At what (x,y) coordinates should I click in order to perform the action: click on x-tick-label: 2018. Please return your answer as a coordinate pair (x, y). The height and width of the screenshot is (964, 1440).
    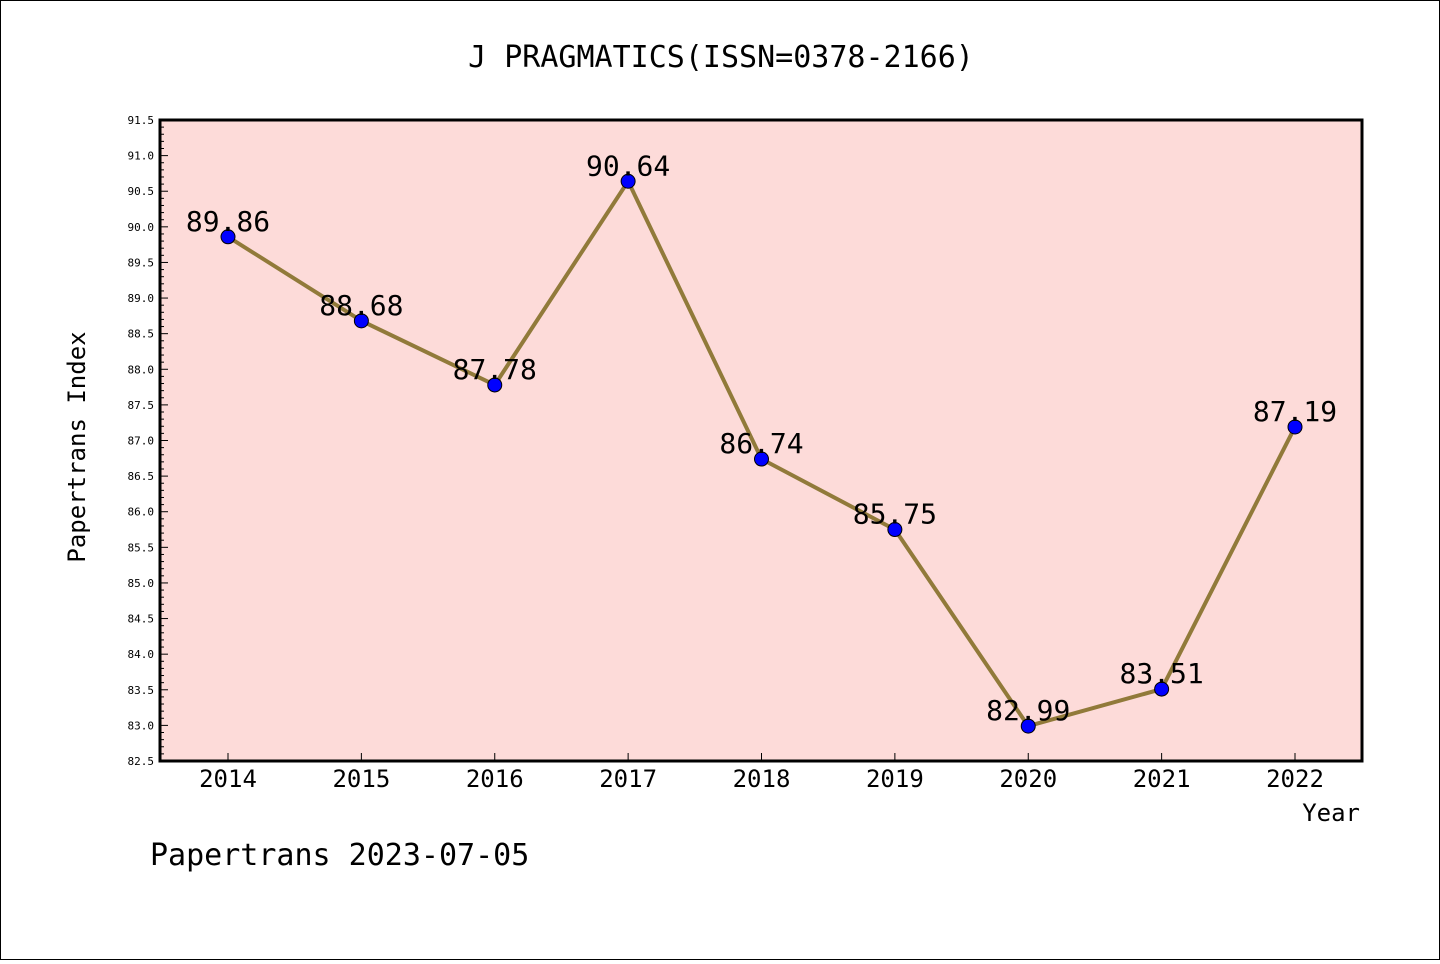
    Looking at the image, I should click on (762, 779).